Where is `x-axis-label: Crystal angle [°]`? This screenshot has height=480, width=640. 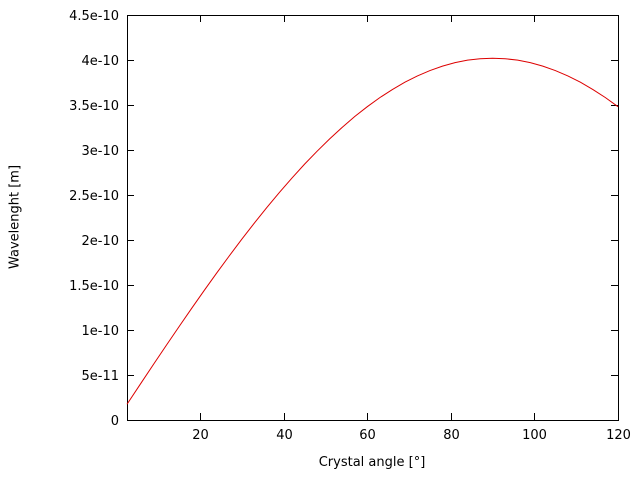 x-axis-label: Crystal angle [°] is located at coordinates (372, 462).